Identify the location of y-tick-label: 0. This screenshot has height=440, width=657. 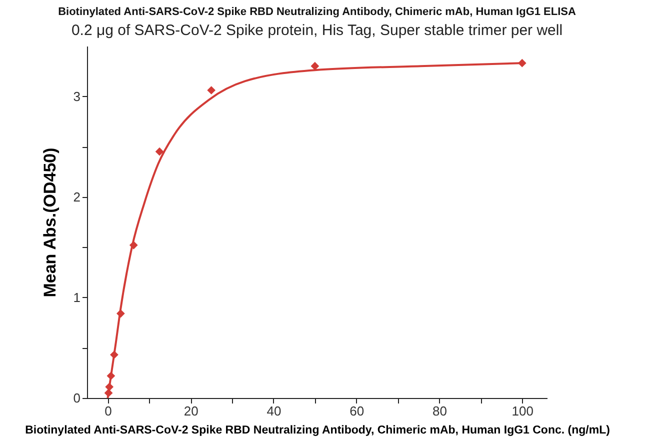
(76, 398).